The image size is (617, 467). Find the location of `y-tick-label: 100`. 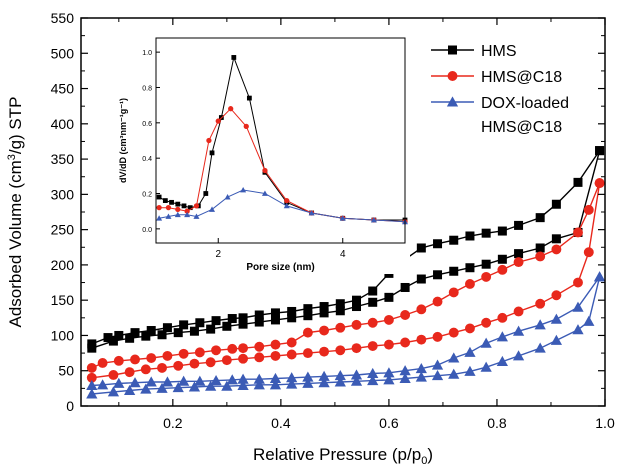

y-tick-label: 100 is located at coordinates (63, 335).